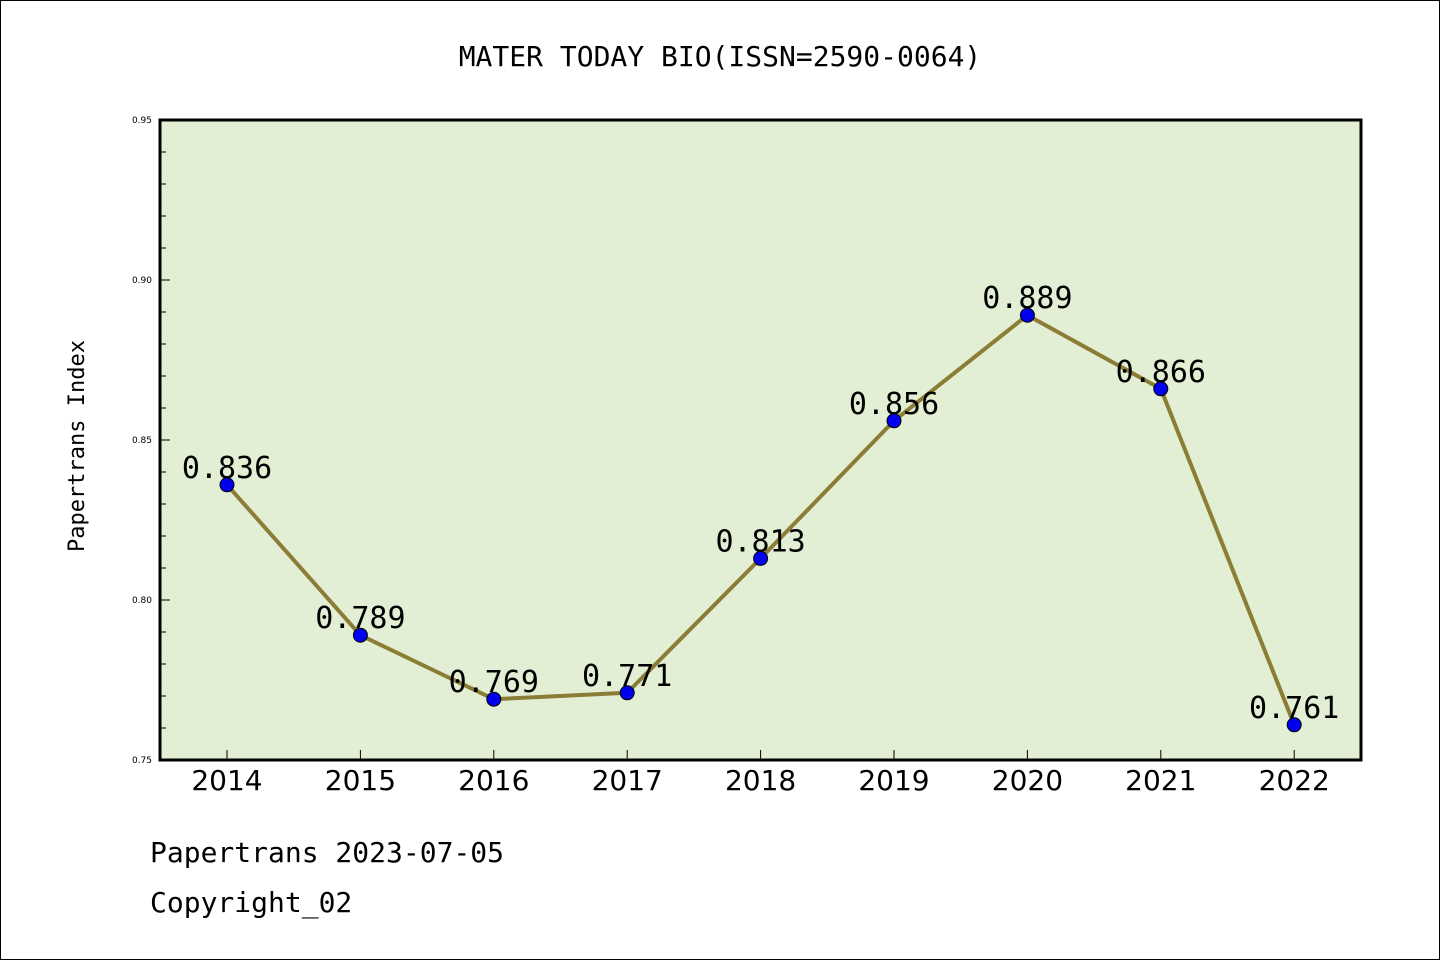  I want to click on y-tick-label: 0.85, so click(142, 441).